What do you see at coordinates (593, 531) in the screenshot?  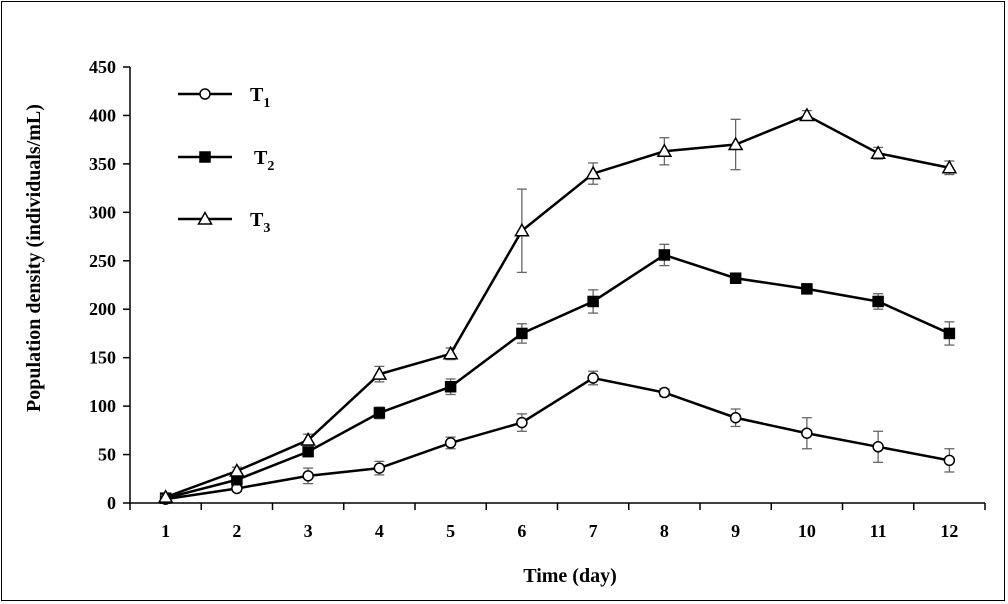 I see `x-tick-label: 7` at bounding box center [593, 531].